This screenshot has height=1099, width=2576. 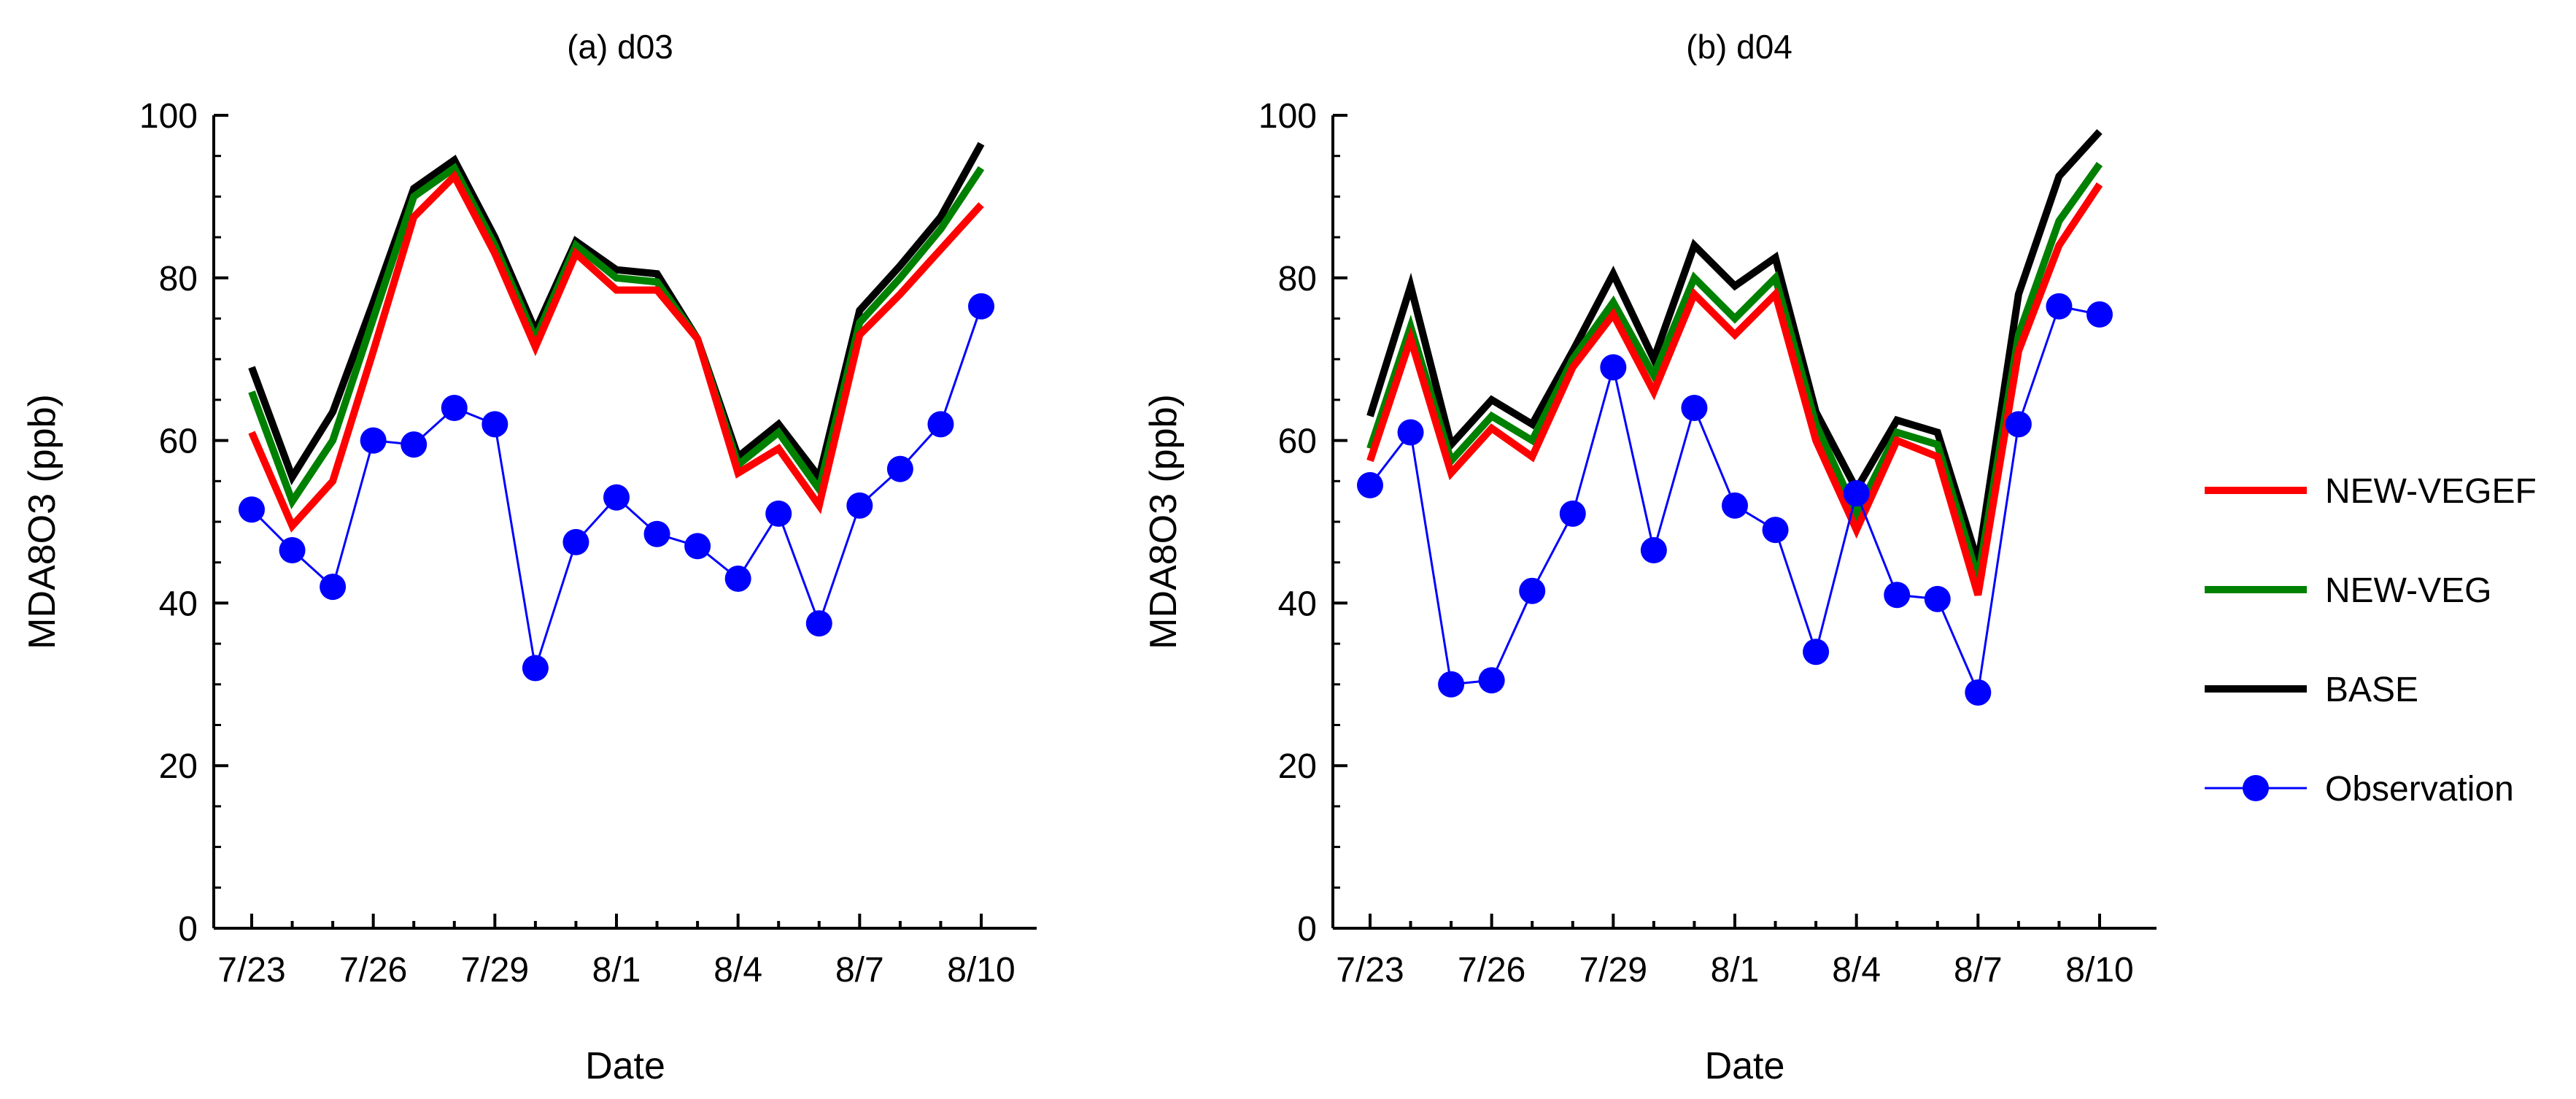 What do you see at coordinates (2408, 590) in the screenshot?
I see `legend-label-new-veg: NEW-VEG` at bounding box center [2408, 590].